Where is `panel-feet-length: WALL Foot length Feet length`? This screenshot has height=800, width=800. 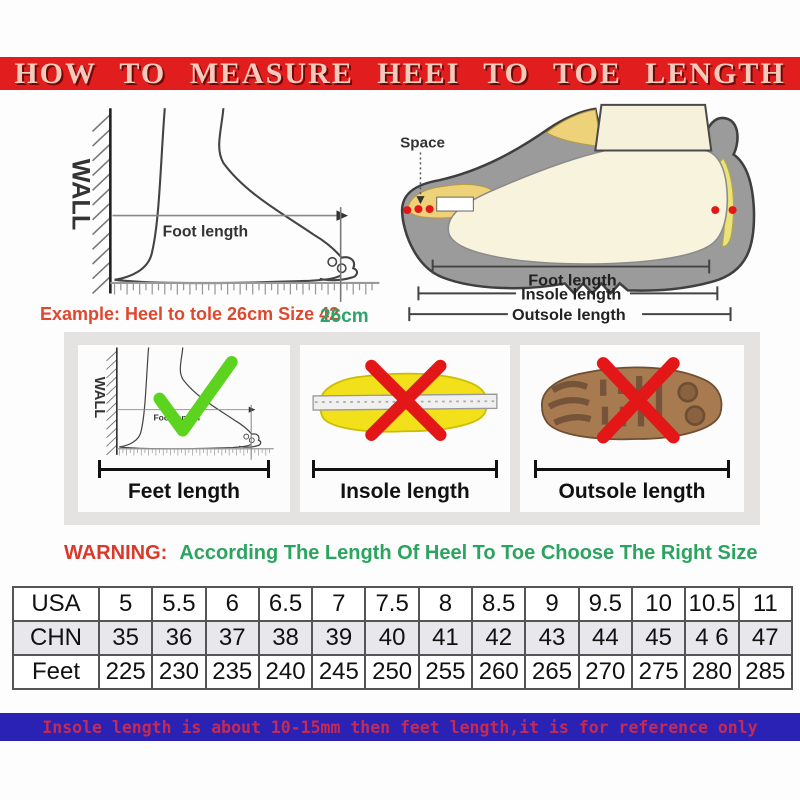 panel-feet-length: WALL Foot length Feet length is located at coordinates (184, 428).